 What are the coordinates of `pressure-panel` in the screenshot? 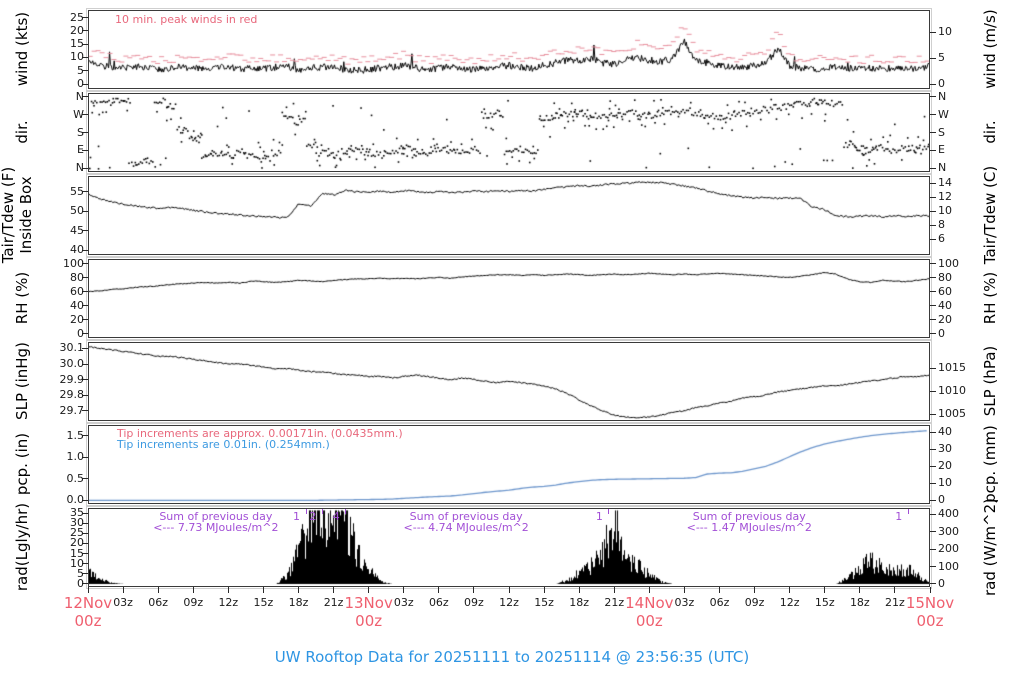 It's located at (509, 381).